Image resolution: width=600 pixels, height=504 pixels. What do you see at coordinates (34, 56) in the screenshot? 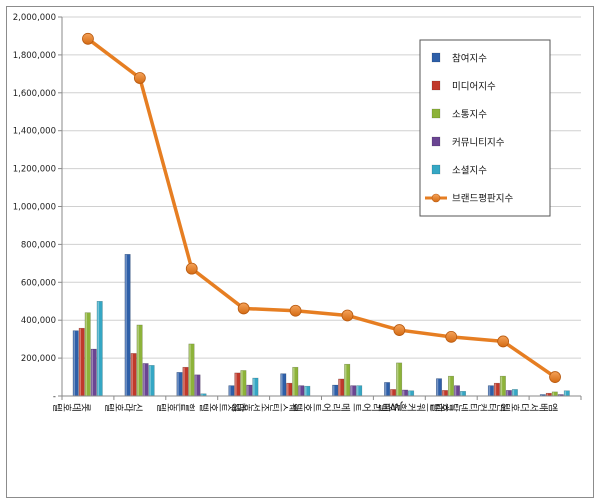
I see `y-tick-label: 1,800,000` at bounding box center [34, 56].